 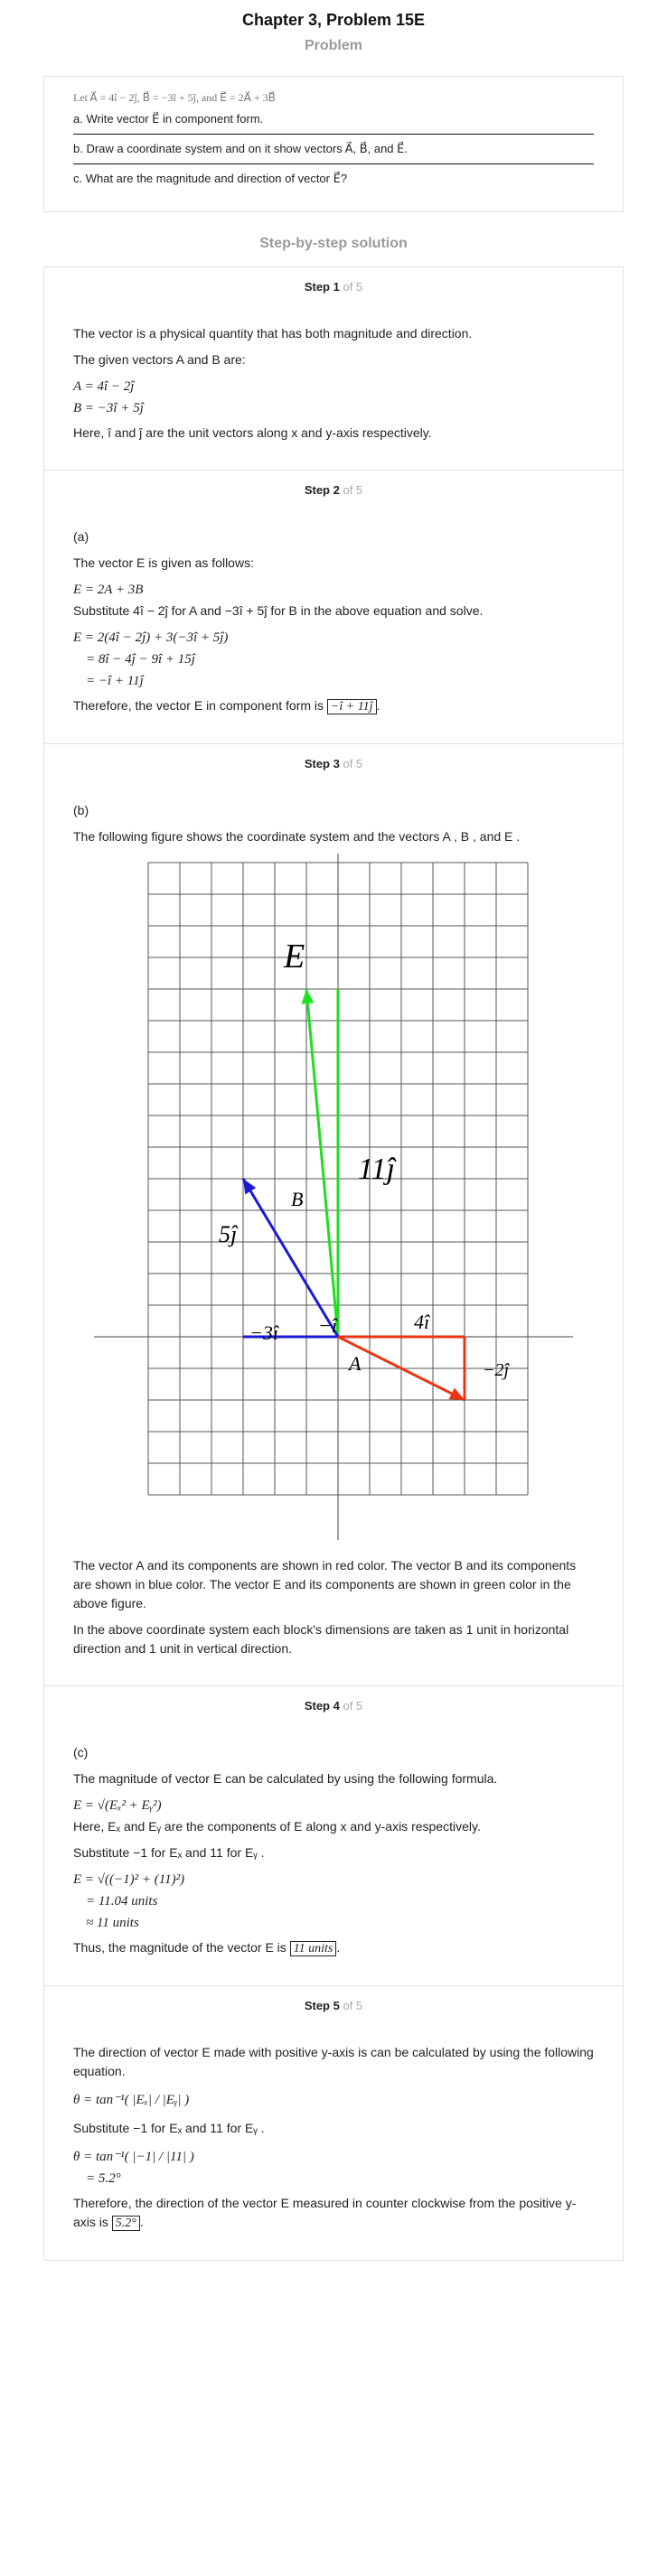 What do you see at coordinates (129, 1879) in the screenshot?
I see `step-4-eq2: E = √((−1)² + (11)²)` at bounding box center [129, 1879].